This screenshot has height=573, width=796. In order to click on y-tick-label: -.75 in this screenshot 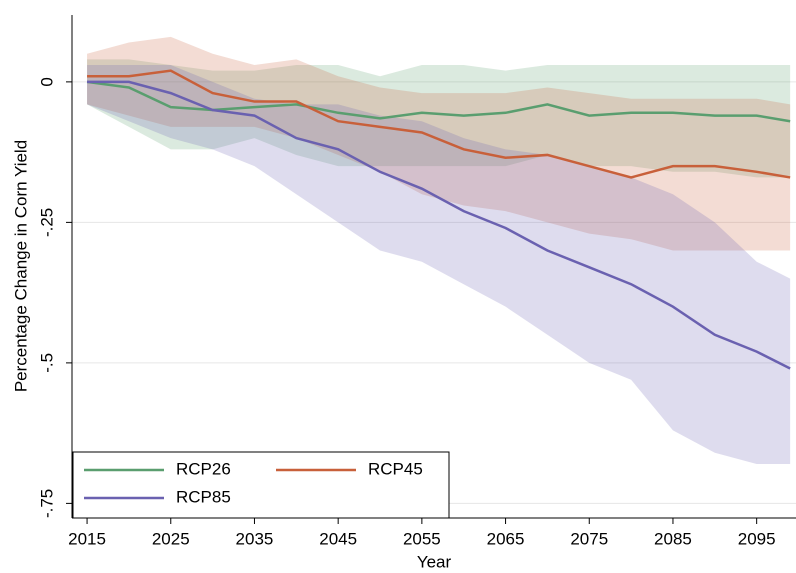, I will do `click(46, 503)`.